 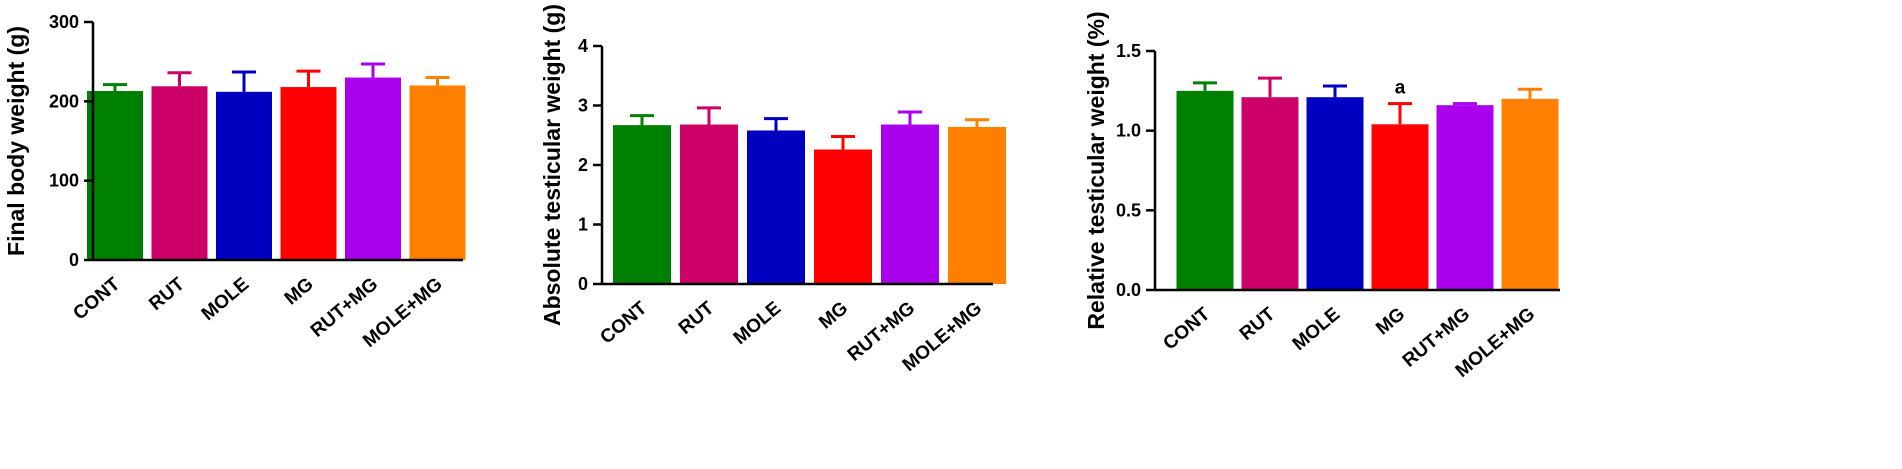 What do you see at coordinates (1400, 88) in the screenshot?
I see `annotation-label: a` at bounding box center [1400, 88].